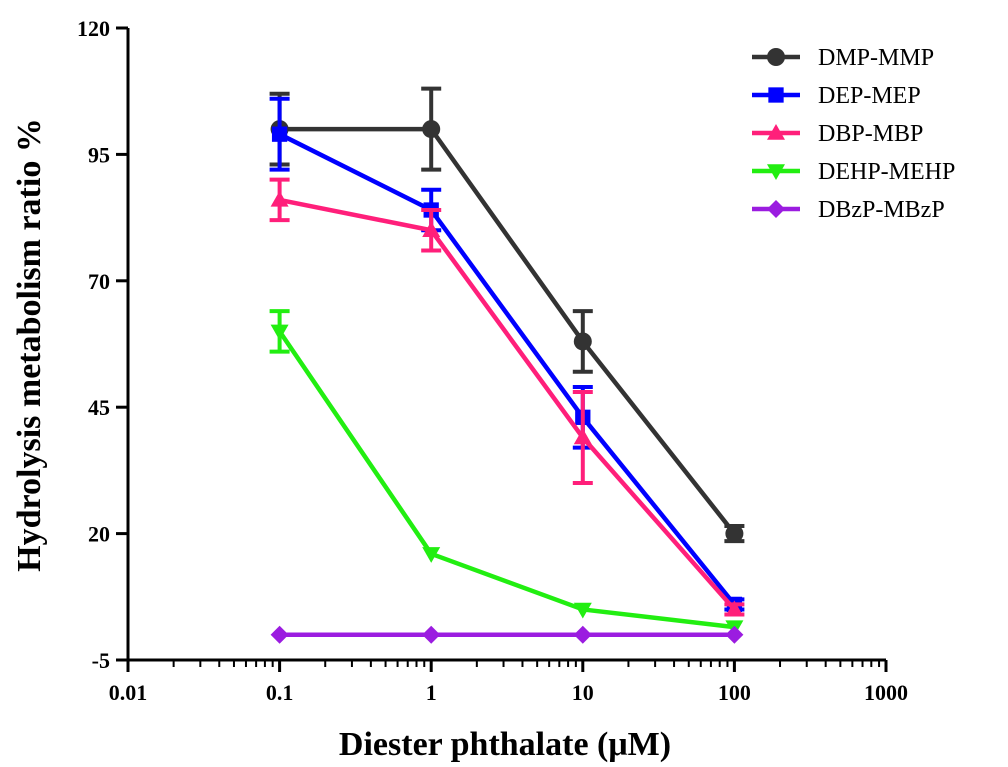  What do you see at coordinates (99, 407) in the screenshot?
I see `y-tick-label: 45` at bounding box center [99, 407].